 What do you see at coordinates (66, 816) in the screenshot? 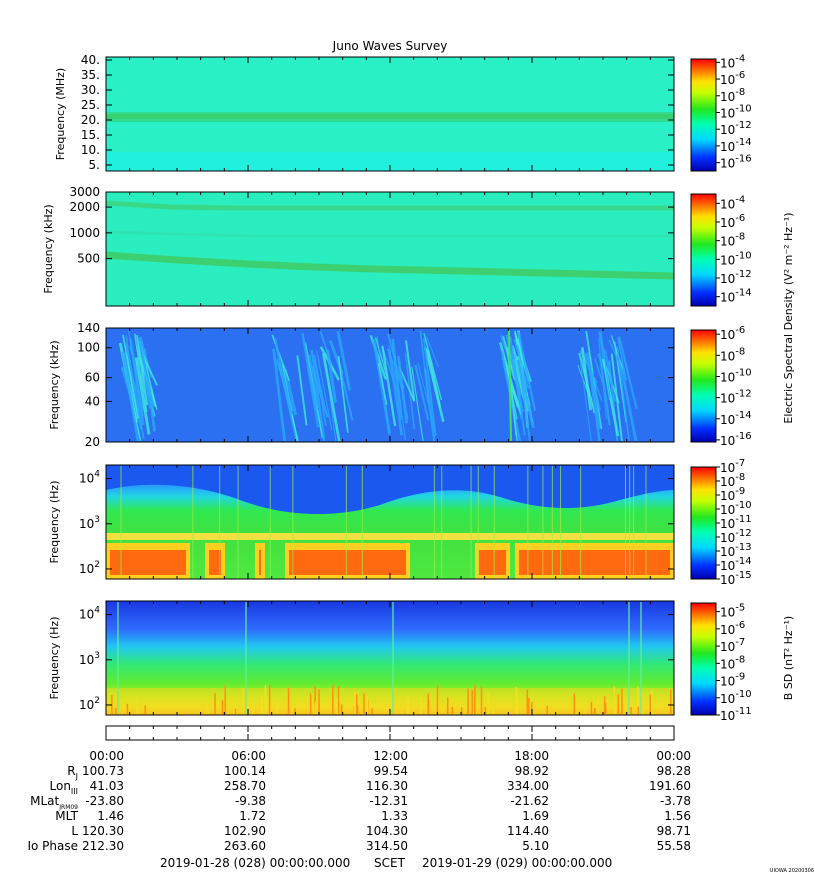
I see `ephemeris-label: MLT` at bounding box center [66, 816].